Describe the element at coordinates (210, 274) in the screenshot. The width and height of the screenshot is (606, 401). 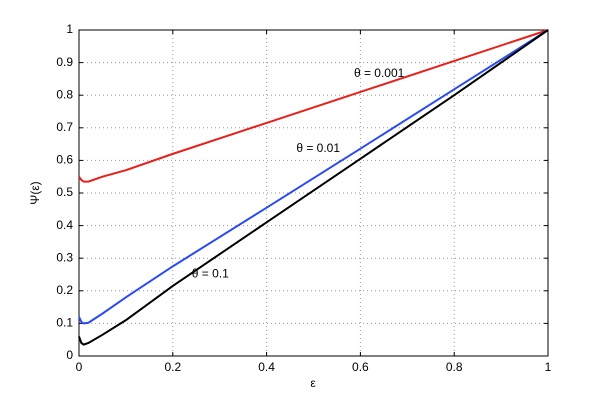
I see `line-label: θ = 0.1` at that location.